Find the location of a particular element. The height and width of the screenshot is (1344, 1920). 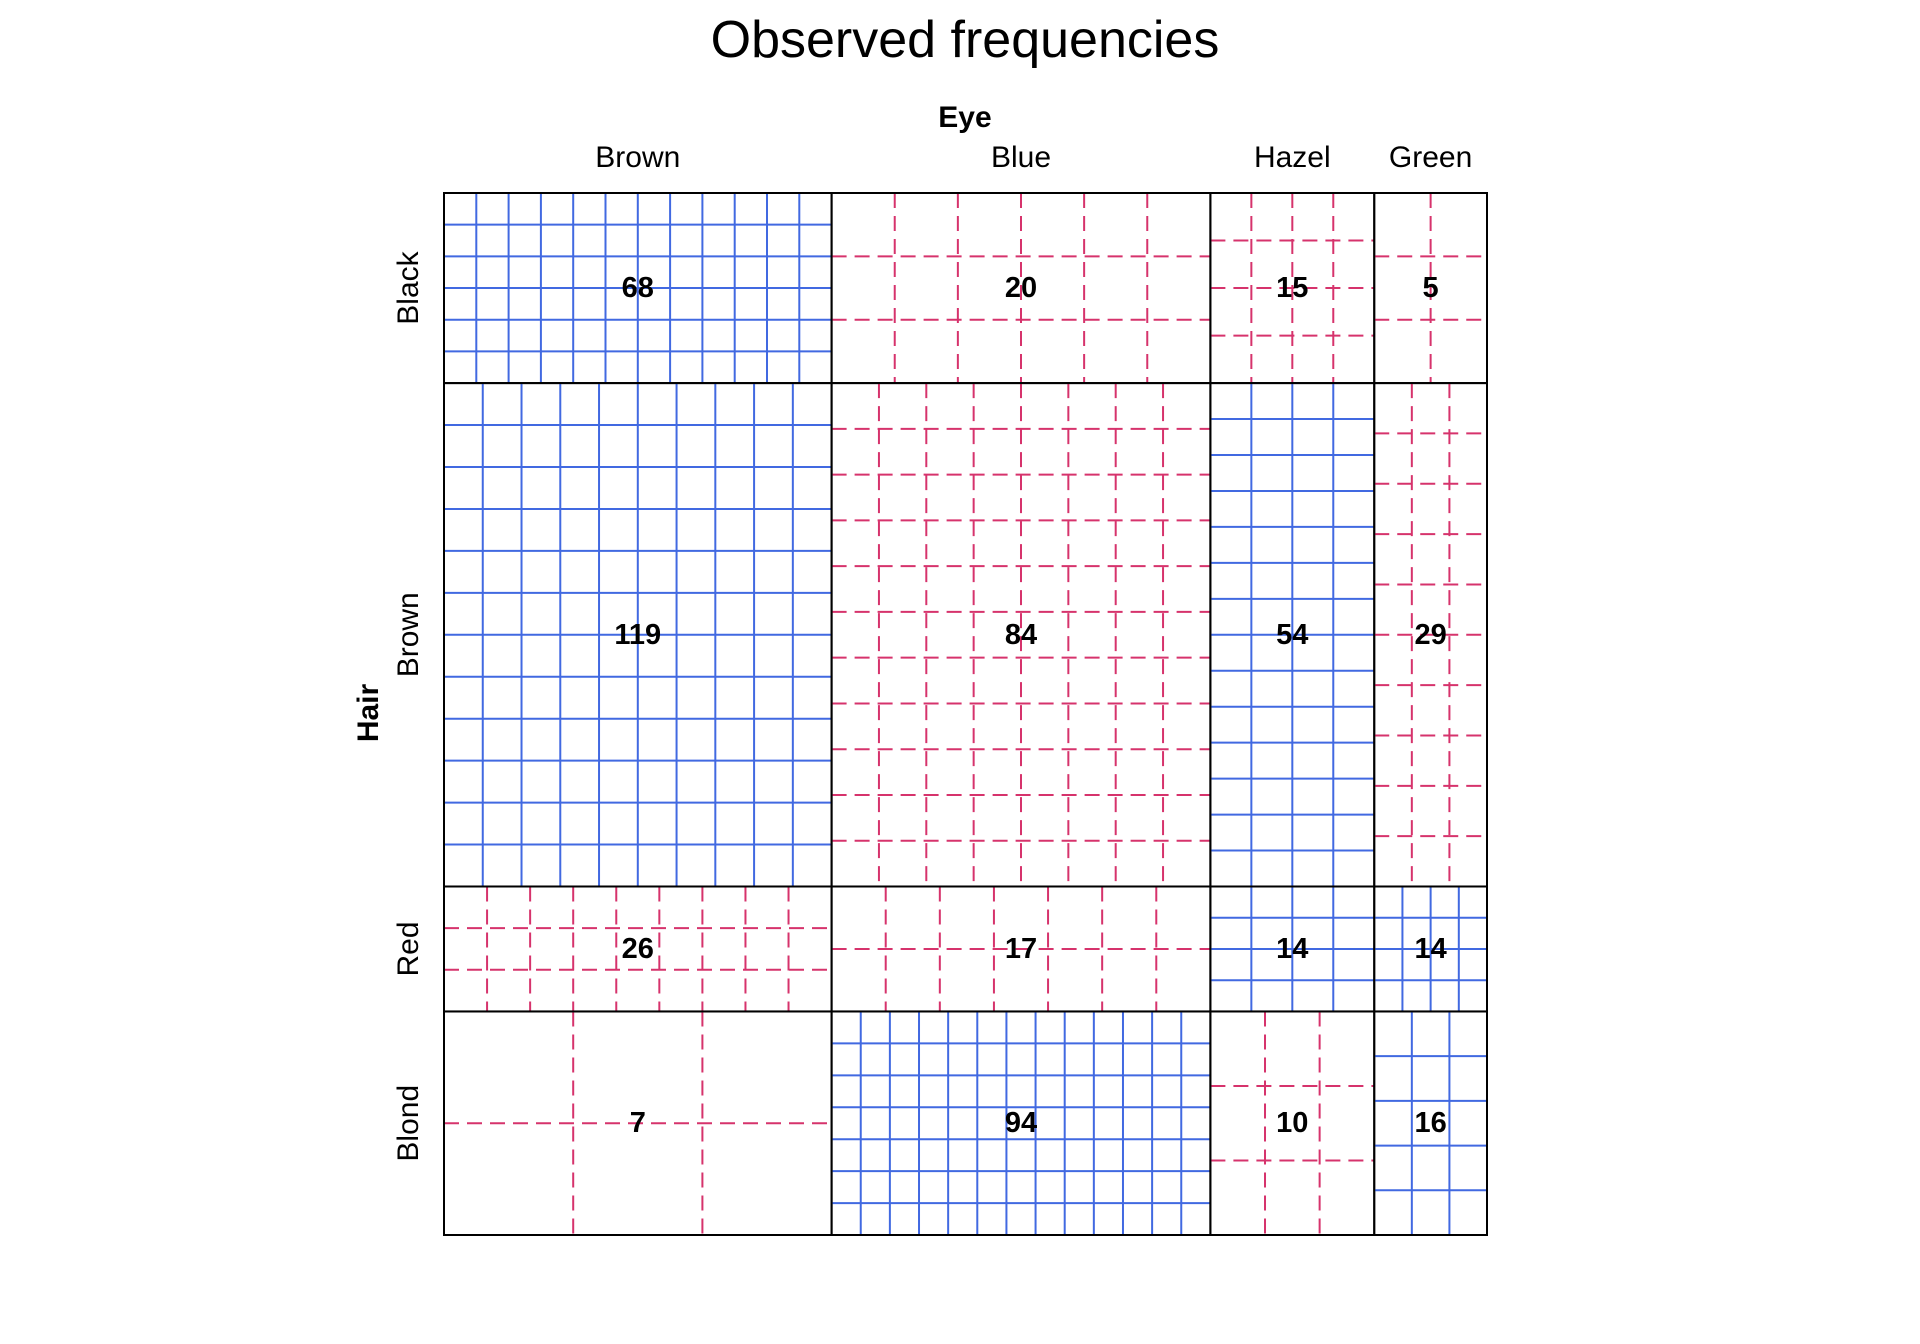

cell-brown-brown: 119 is located at coordinates (638, 635).